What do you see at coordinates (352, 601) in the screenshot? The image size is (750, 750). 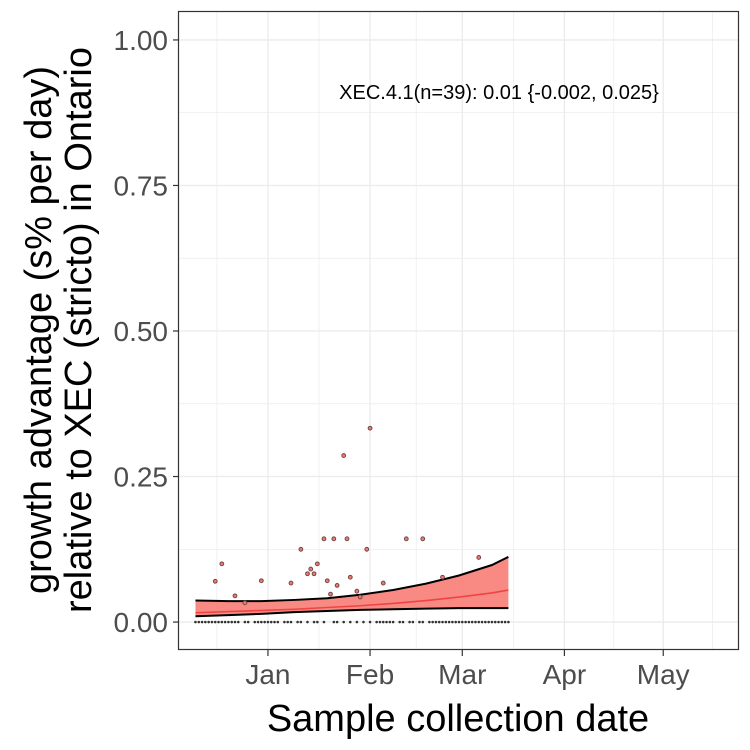 I see `fit-line` at bounding box center [352, 601].